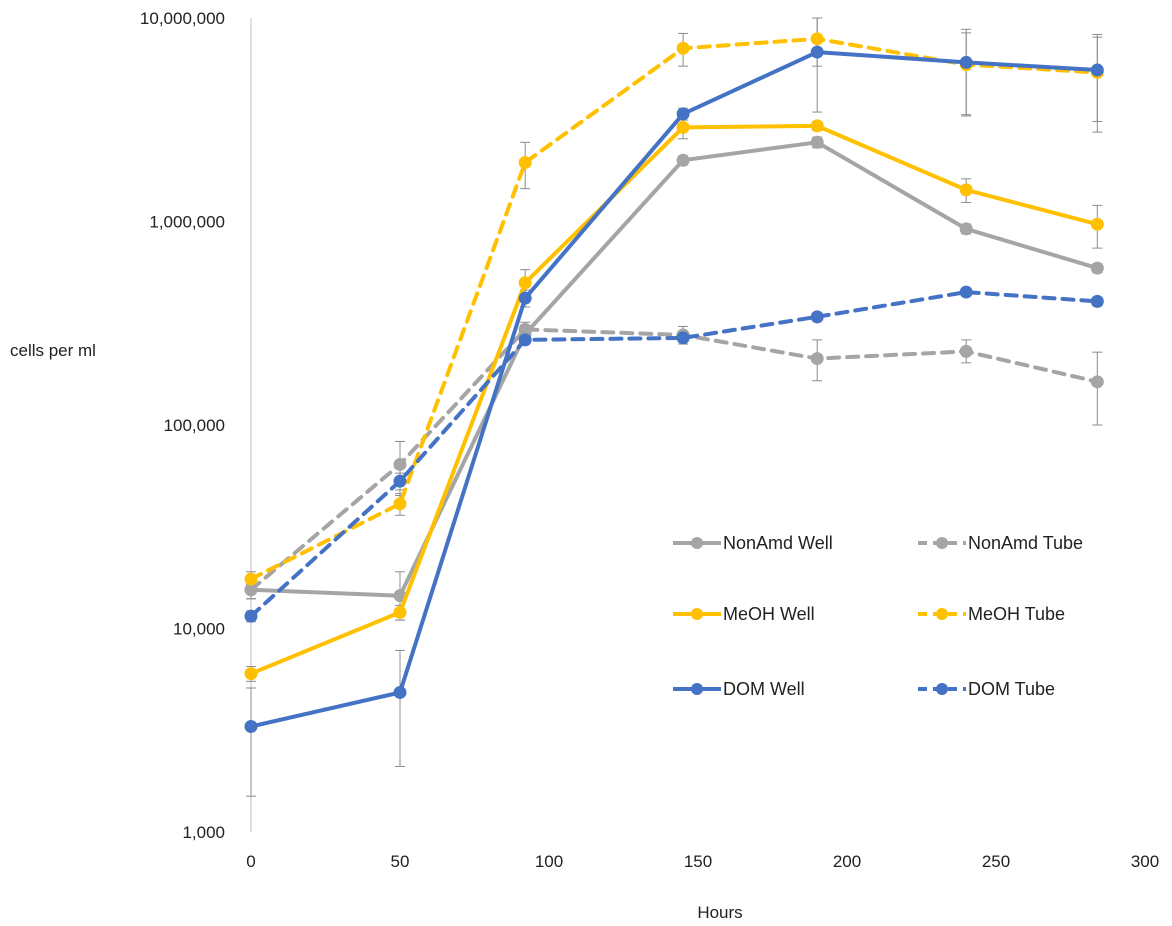 Image resolution: width=1172 pixels, height=926 pixels. What do you see at coordinates (182, 18) in the screenshot?
I see `y-tick-label: 10,000,000` at bounding box center [182, 18].